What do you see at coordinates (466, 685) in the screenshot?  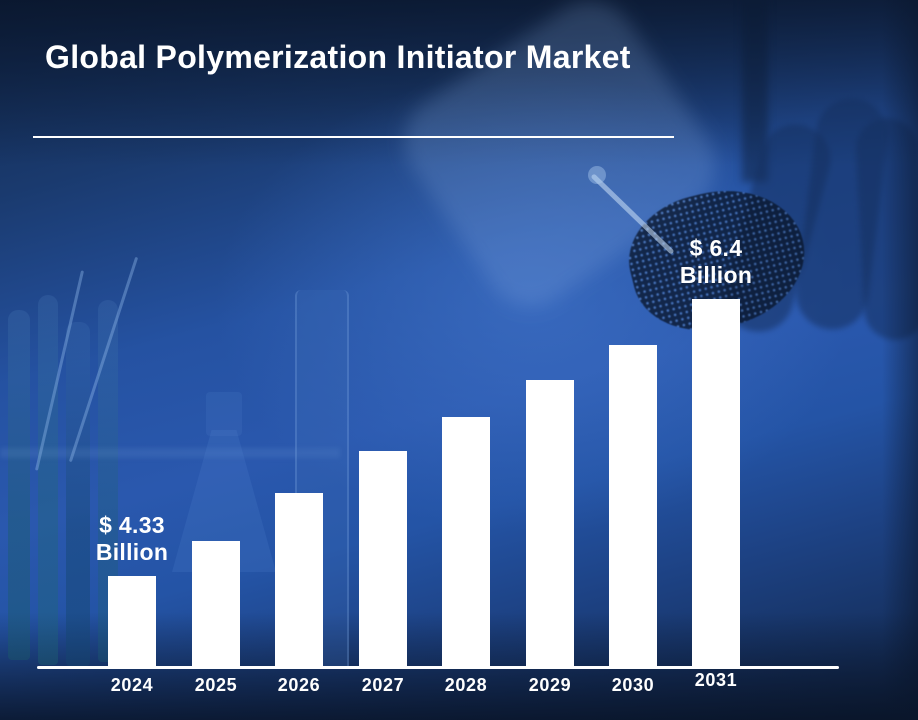 I see `x-tick-label: 2028` at bounding box center [466, 685].